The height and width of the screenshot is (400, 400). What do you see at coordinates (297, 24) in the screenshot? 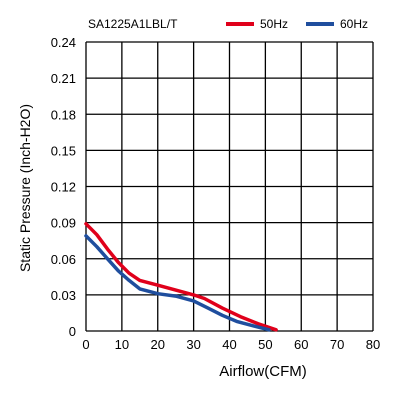
I see `legend: 50Hz 60Hz` at bounding box center [297, 24].